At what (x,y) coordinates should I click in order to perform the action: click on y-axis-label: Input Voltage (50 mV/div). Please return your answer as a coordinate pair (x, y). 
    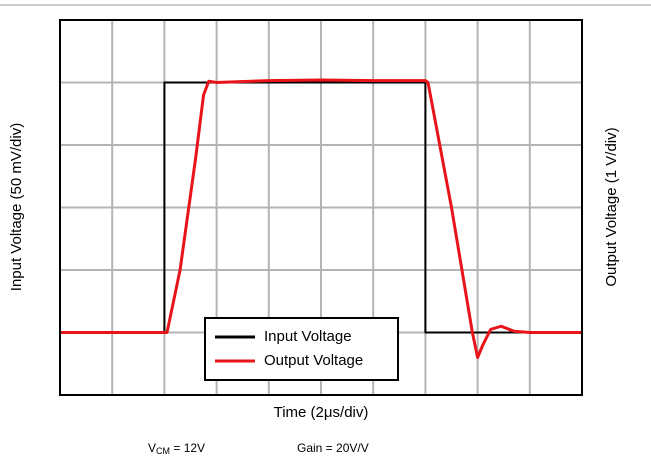
    Looking at the image, I should click on (16, 207).